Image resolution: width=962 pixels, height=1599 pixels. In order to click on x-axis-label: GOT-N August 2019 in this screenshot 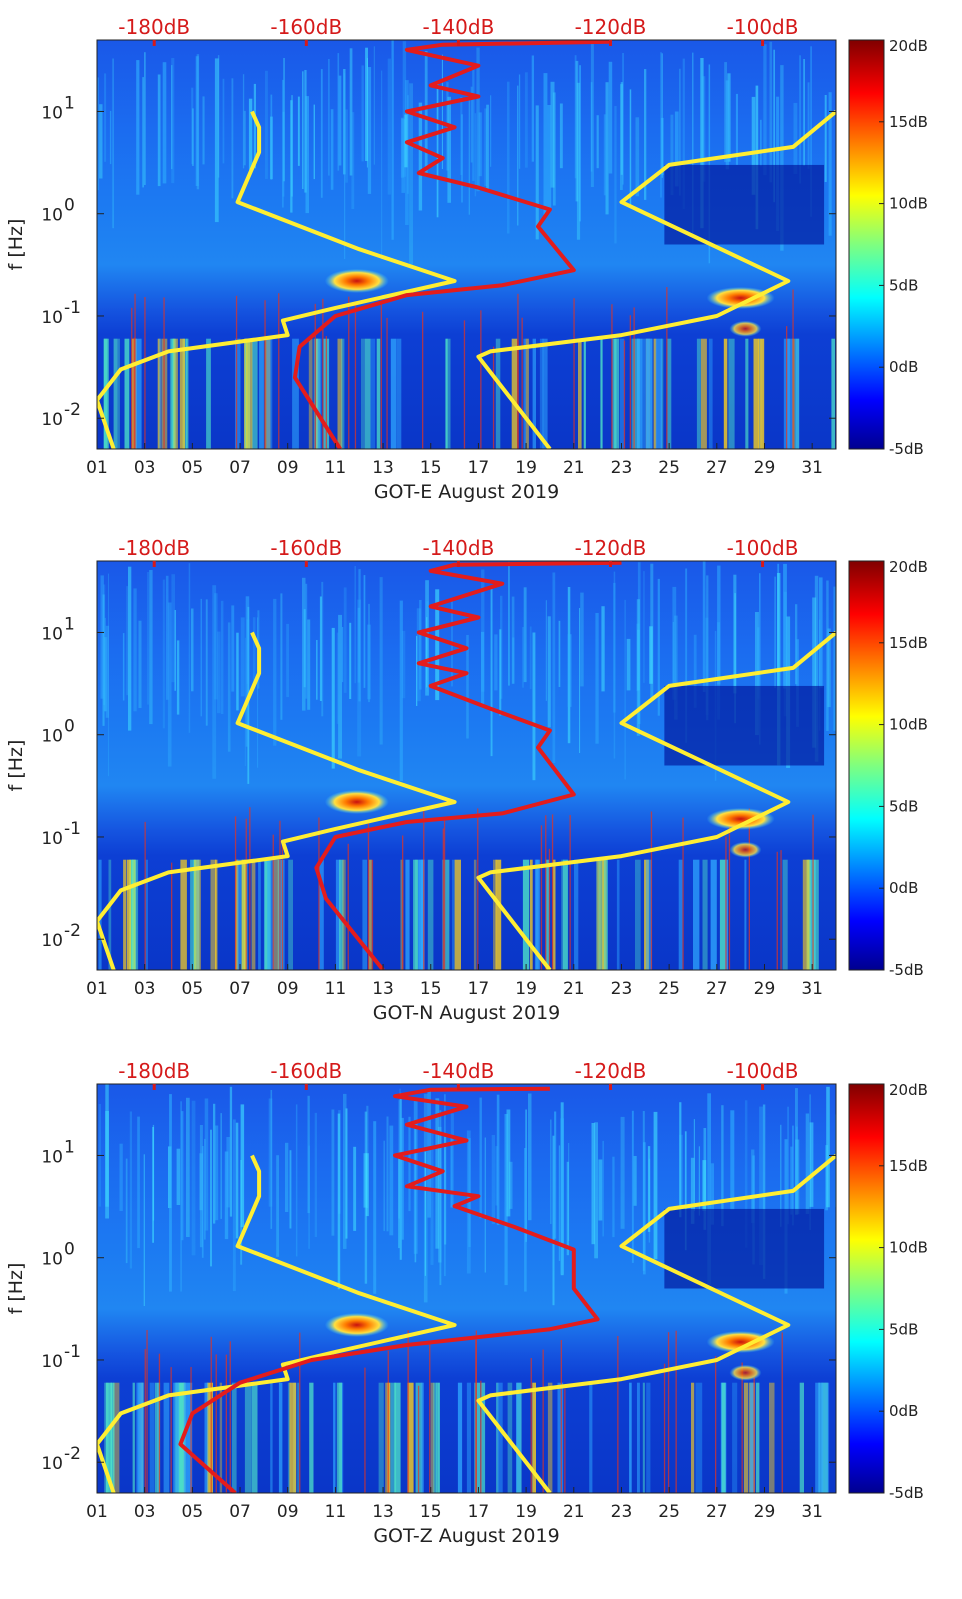, I will do `click(467, 1013)`.